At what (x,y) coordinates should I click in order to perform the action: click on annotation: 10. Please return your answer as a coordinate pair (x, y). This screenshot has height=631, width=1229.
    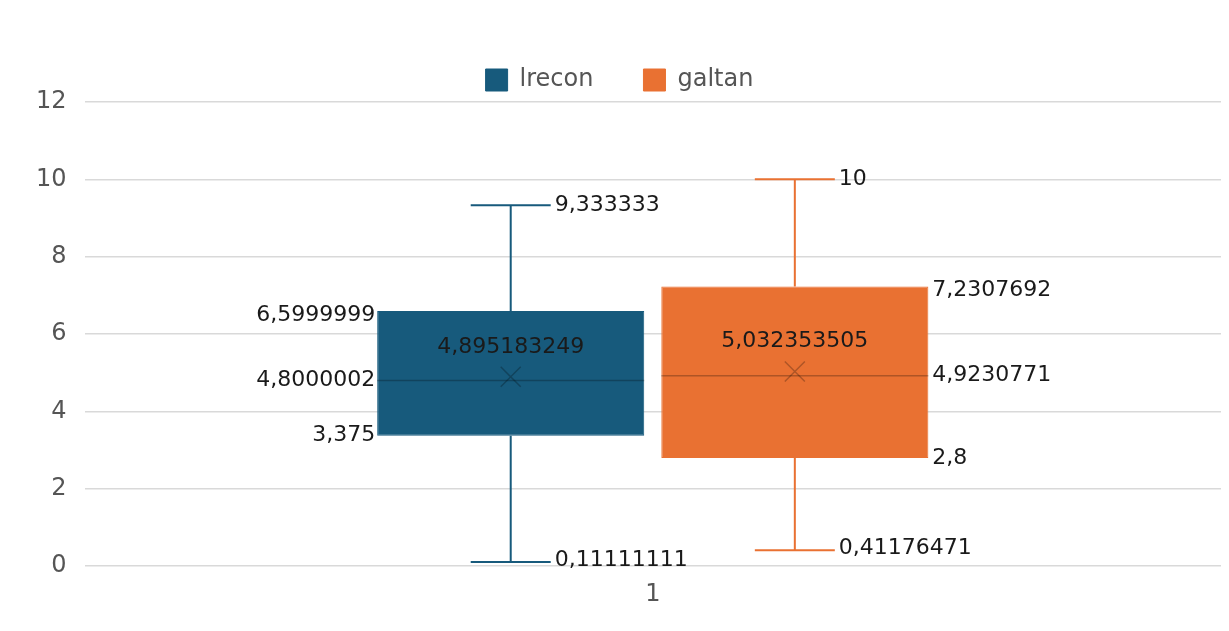
    Looking at the image, I should click on (852, 178).